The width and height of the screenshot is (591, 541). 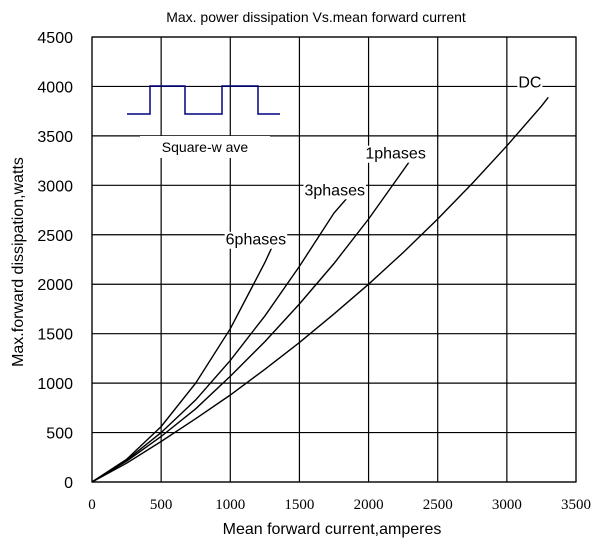 What do you see at coordinates (230, 505) in the screenshot?
I see `x-tick-label: 1000` at bounding box center [230, 505].